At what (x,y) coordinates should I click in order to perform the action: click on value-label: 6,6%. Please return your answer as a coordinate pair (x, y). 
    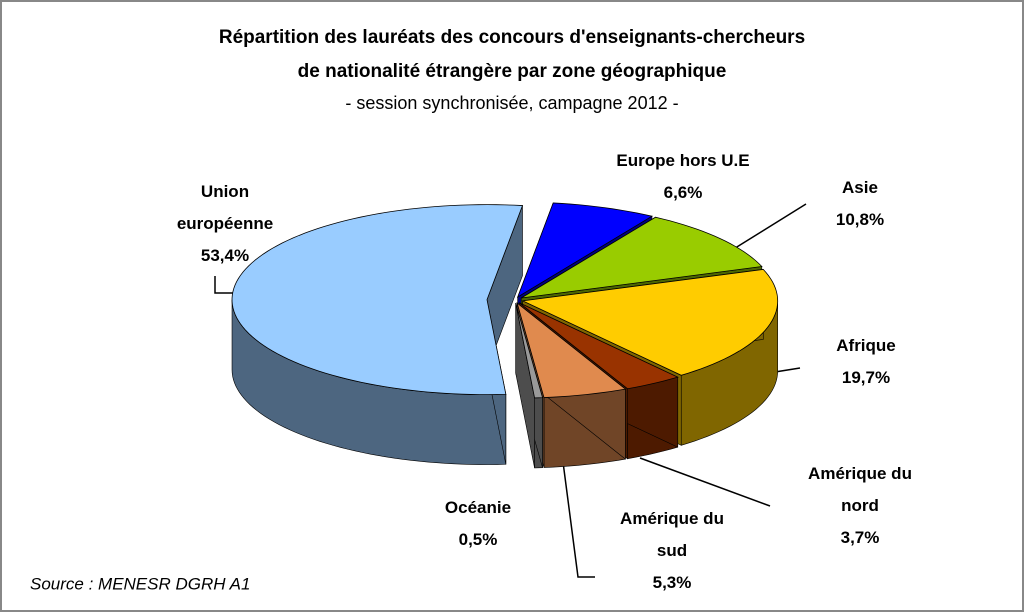
    Looking at the image, I should click on (683, 192).